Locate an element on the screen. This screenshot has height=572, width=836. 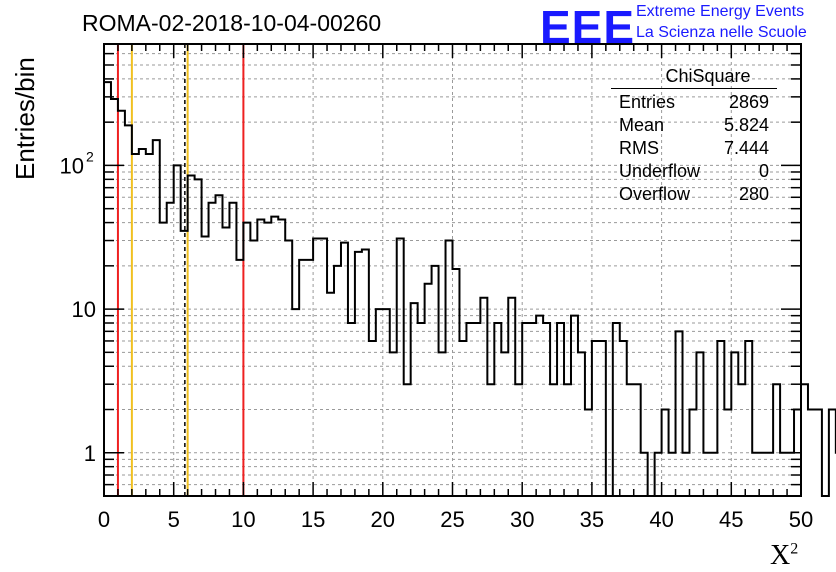
x-tick-label: 15 is located at coordinates (313, 519).